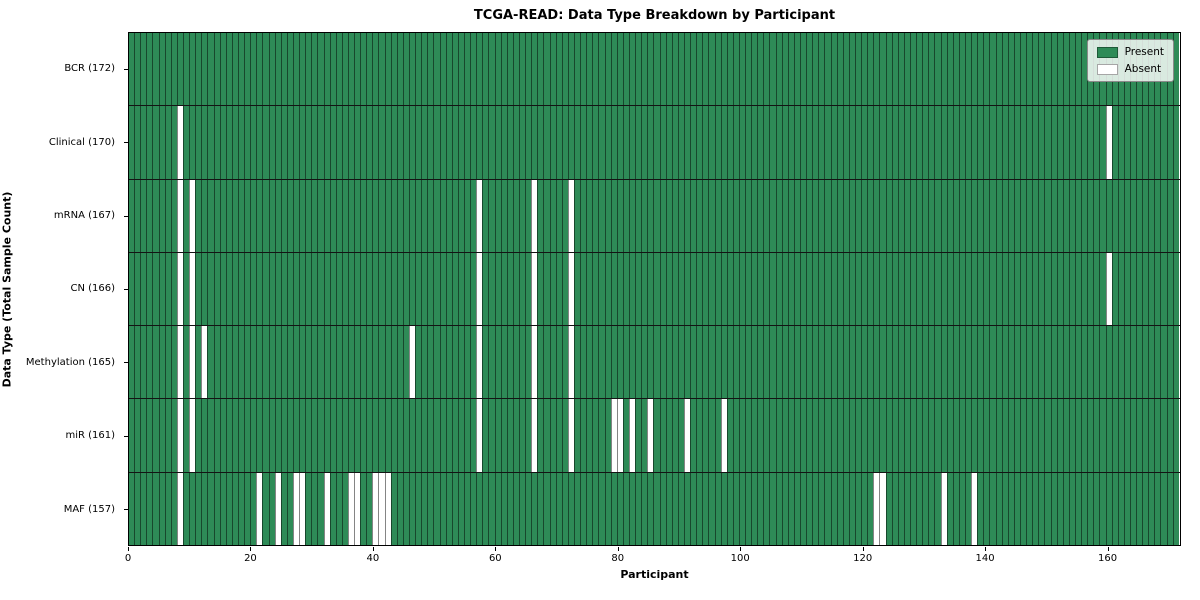 This screenshot has height=600, width=1200. What do you see at coordinates (654, 508) in the screenshot?
I see `heatmap-row-MAF` at bounding box center [654, 508].